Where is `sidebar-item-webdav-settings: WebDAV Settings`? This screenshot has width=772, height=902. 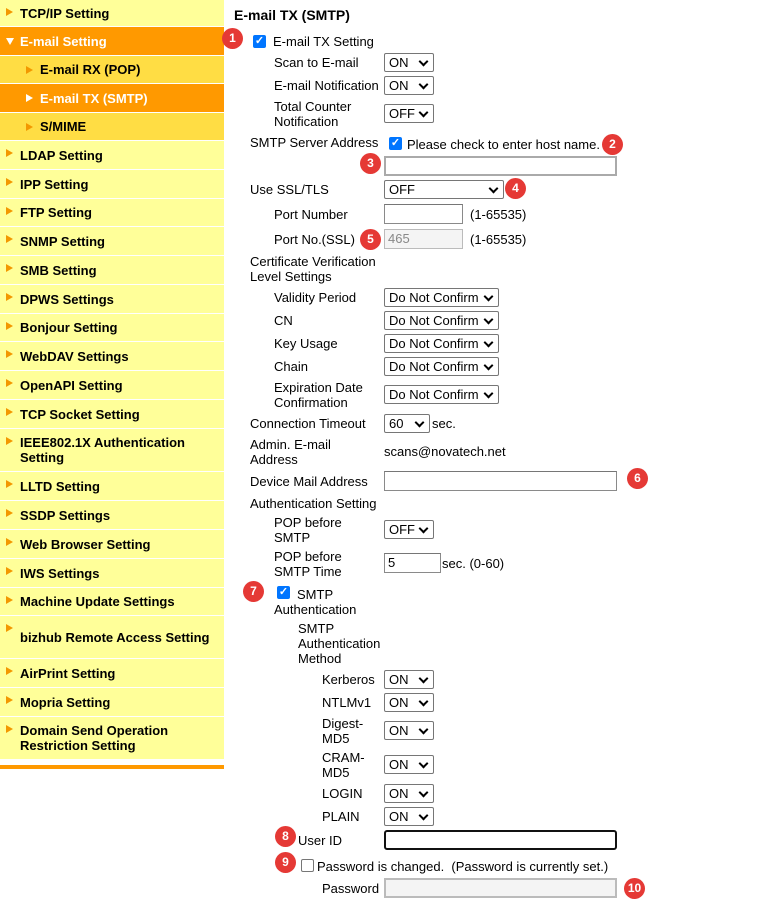 sidebar-item-webdav-settings: WebDAV Settings is located at coordinates (112, 356).